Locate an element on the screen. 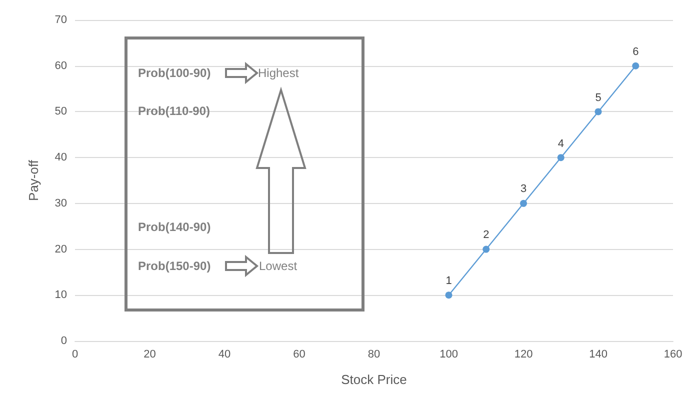 This screenshot has height=404, width=688. annotation: 3 is located at coordinates (523, 189).